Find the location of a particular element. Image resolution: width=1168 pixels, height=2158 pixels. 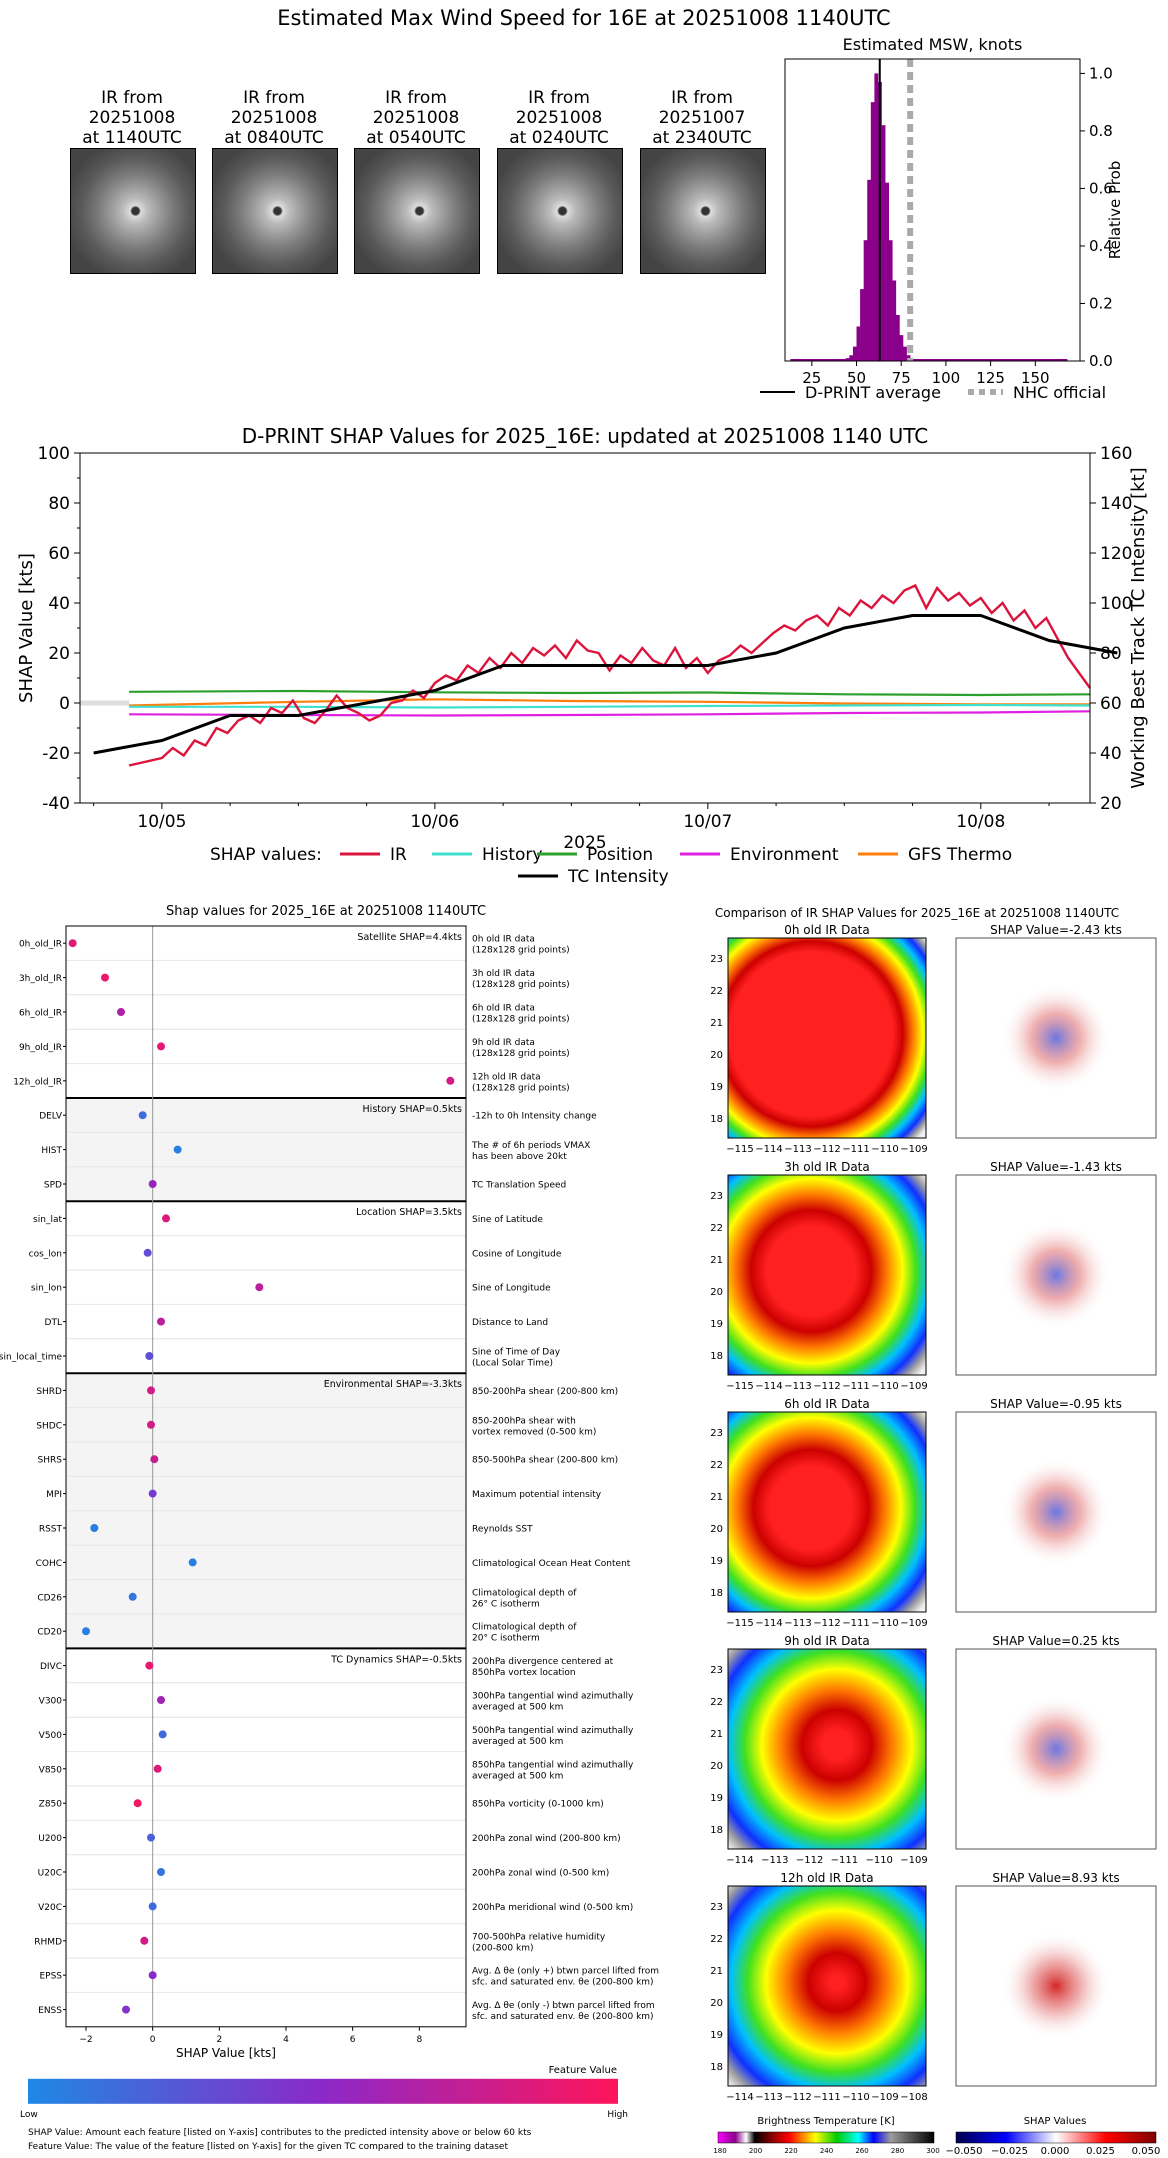

ts-series-ir is located at coordinates (609, 675).